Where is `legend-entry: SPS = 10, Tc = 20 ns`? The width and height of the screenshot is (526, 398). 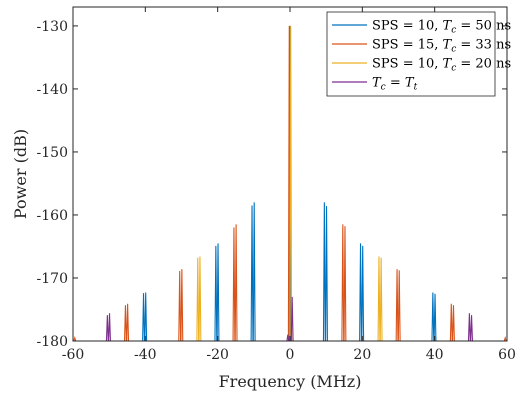 legend-entry: SPS = 10, Tc = 20 ns is located at coordinates (441, 65).